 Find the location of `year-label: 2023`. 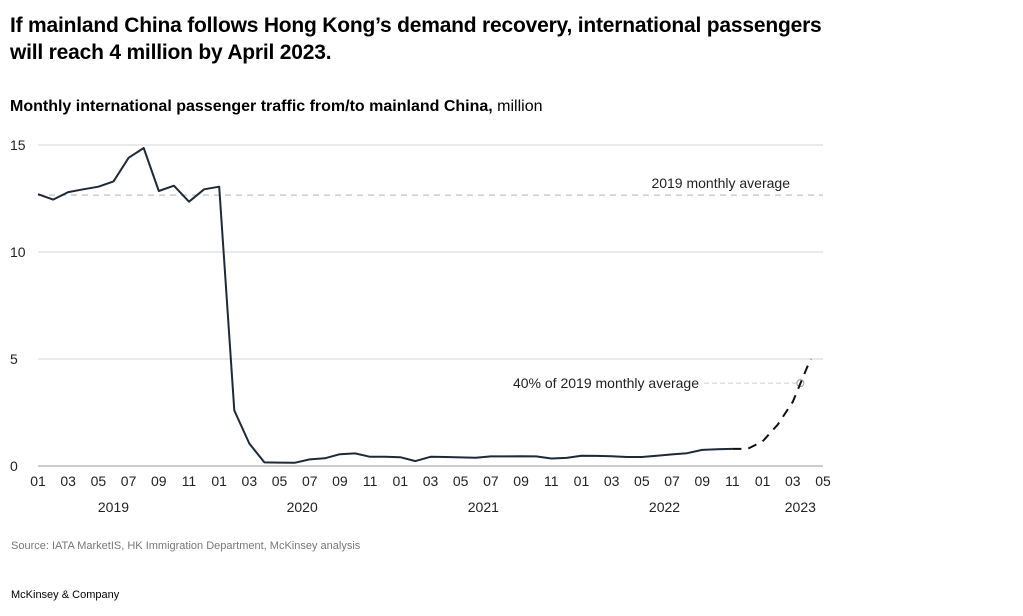

year-label: 2023 is located at coordinates (800, 507).